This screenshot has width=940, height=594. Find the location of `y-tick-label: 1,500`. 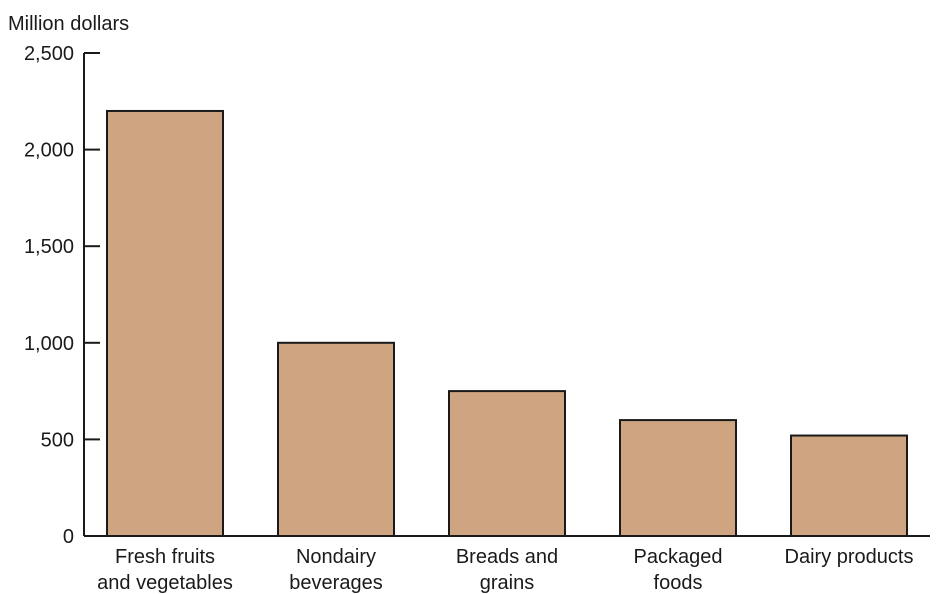

y-tick-label: 1,500 is located at coordinates (49, 247).